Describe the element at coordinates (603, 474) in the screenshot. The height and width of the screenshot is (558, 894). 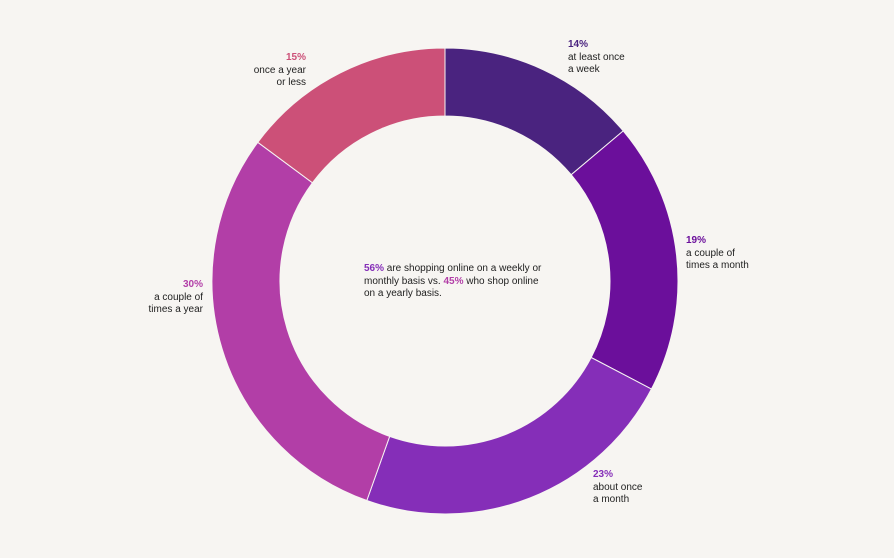
I see `slice-pct-3: 23%` at that location.